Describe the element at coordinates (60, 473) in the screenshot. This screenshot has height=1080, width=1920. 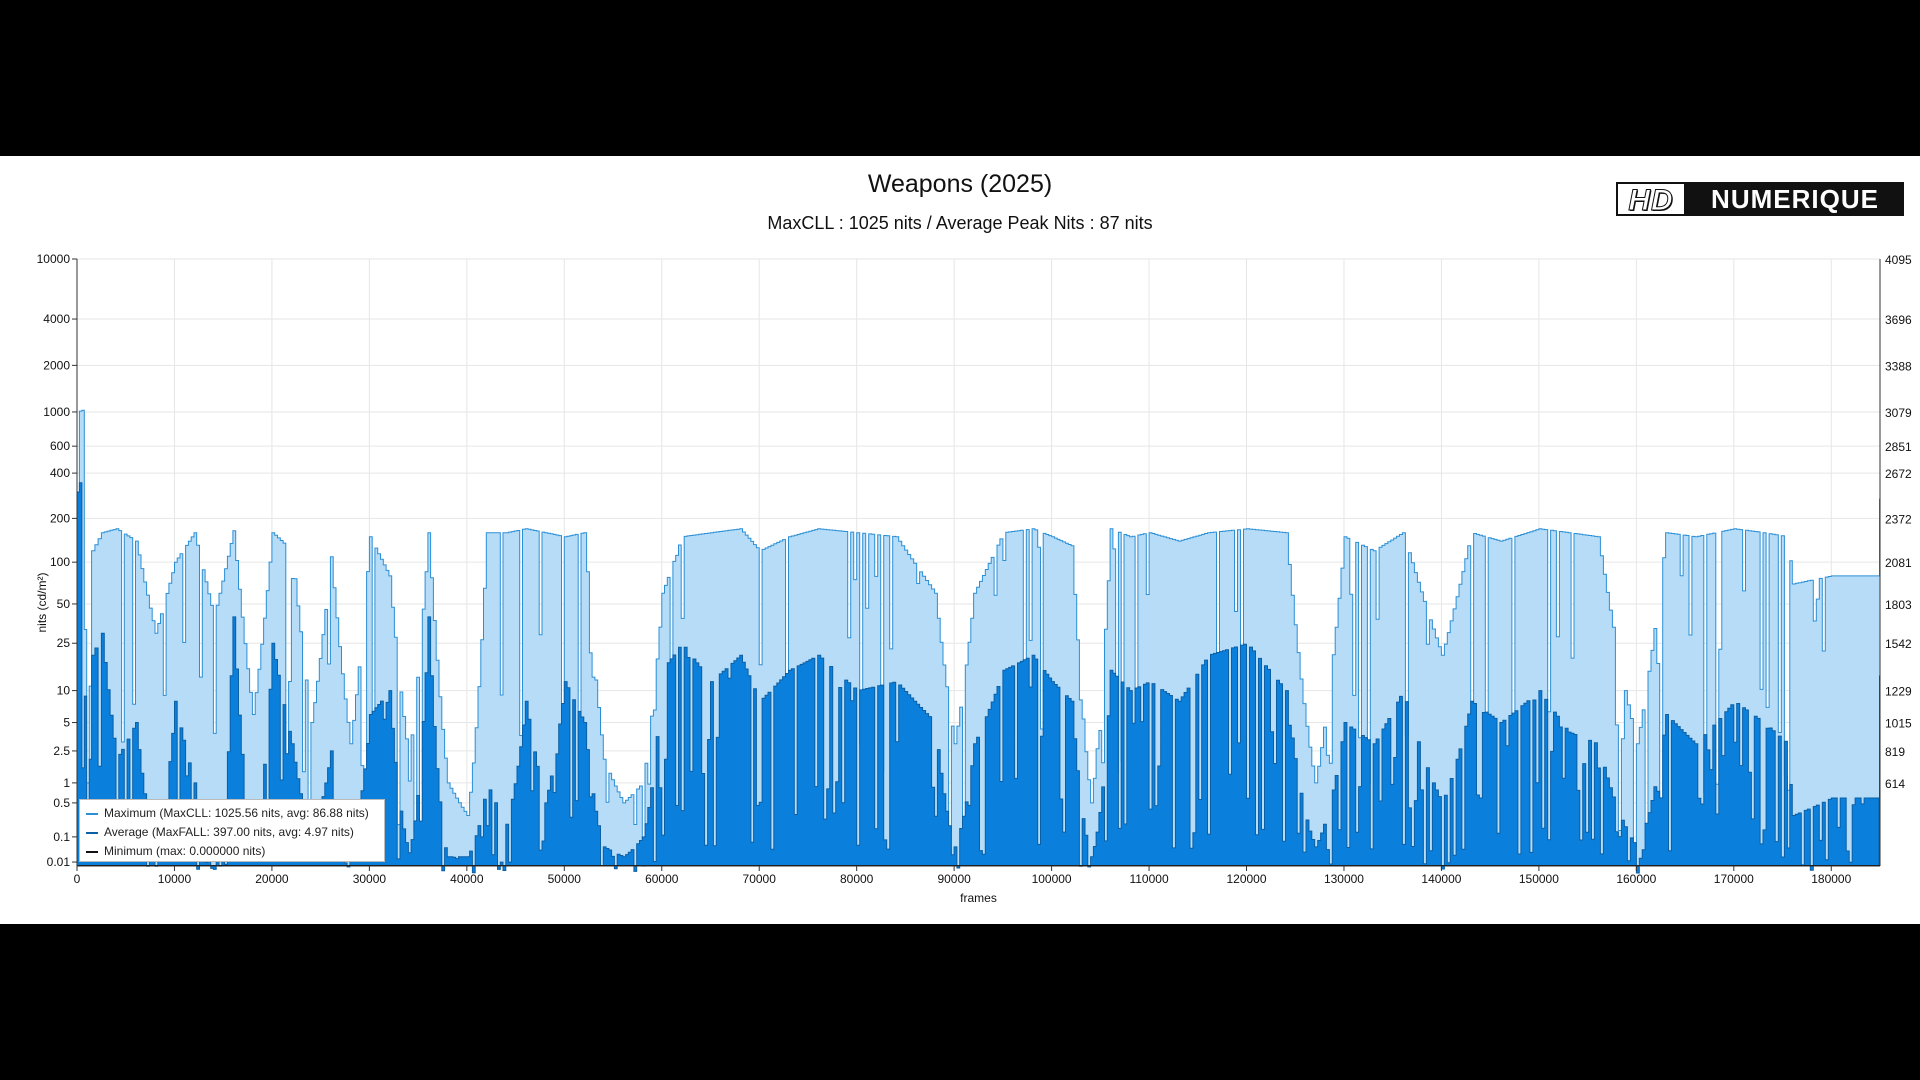
I see `y-tick-label: 400` at that location.